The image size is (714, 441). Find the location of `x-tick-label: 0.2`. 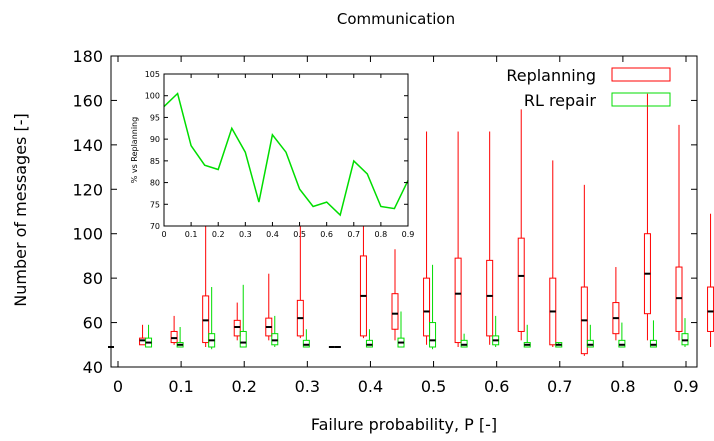

x-tick-label: 0.2 is located at coordinates (243, 386).